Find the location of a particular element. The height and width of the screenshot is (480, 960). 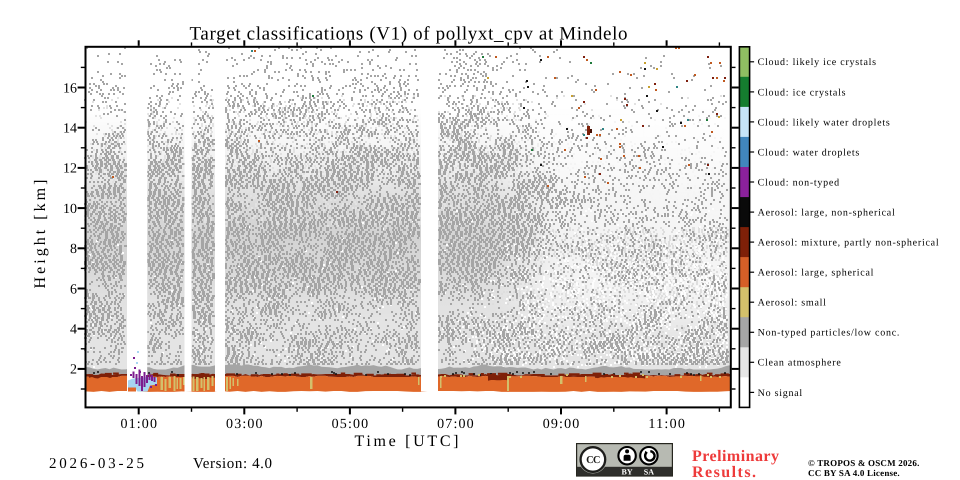

svg-text: 2 is located at coordinates (73, 370).